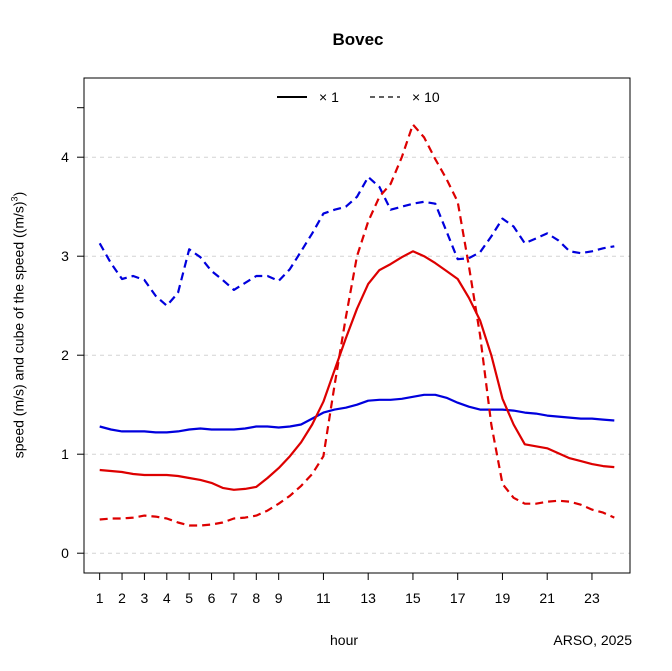 The height and width of the screenshot is (671, 672). Describe the element at coordinates (65, 355) in the screenshot. I see `y-tick-label: 2` at that location.